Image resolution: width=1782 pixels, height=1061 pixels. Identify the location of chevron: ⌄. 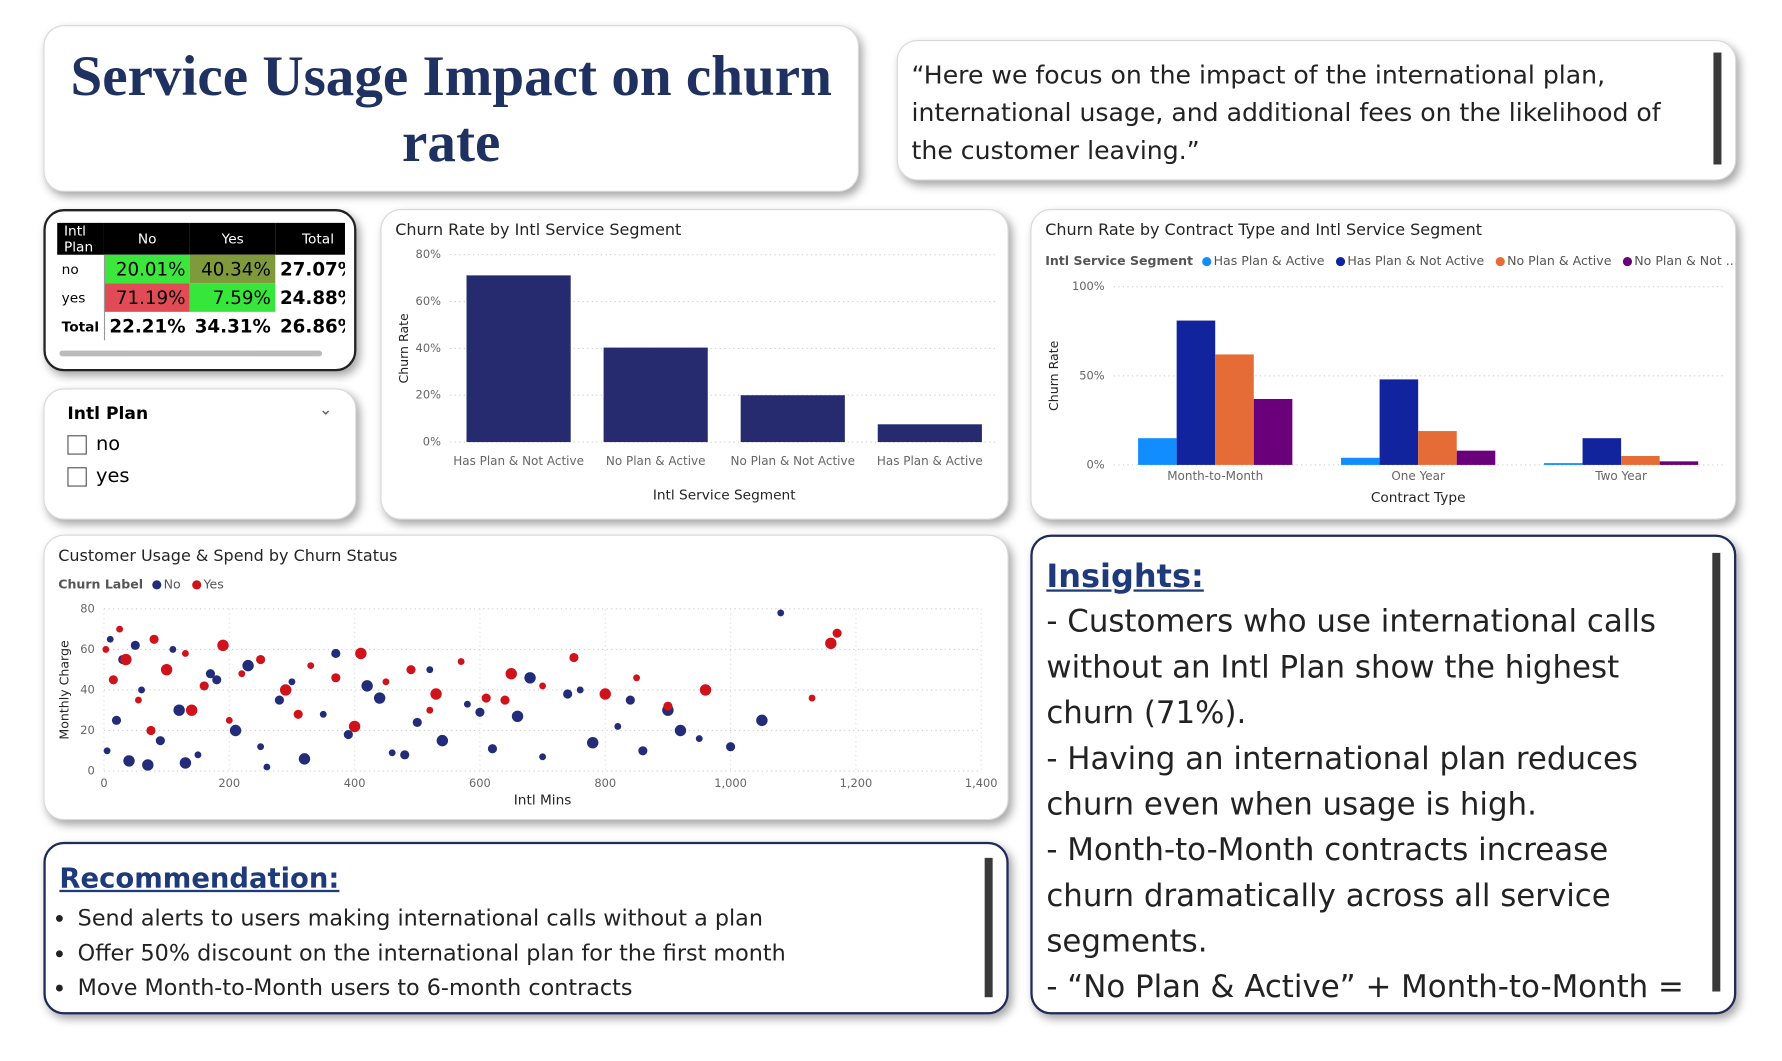
(326, 410).